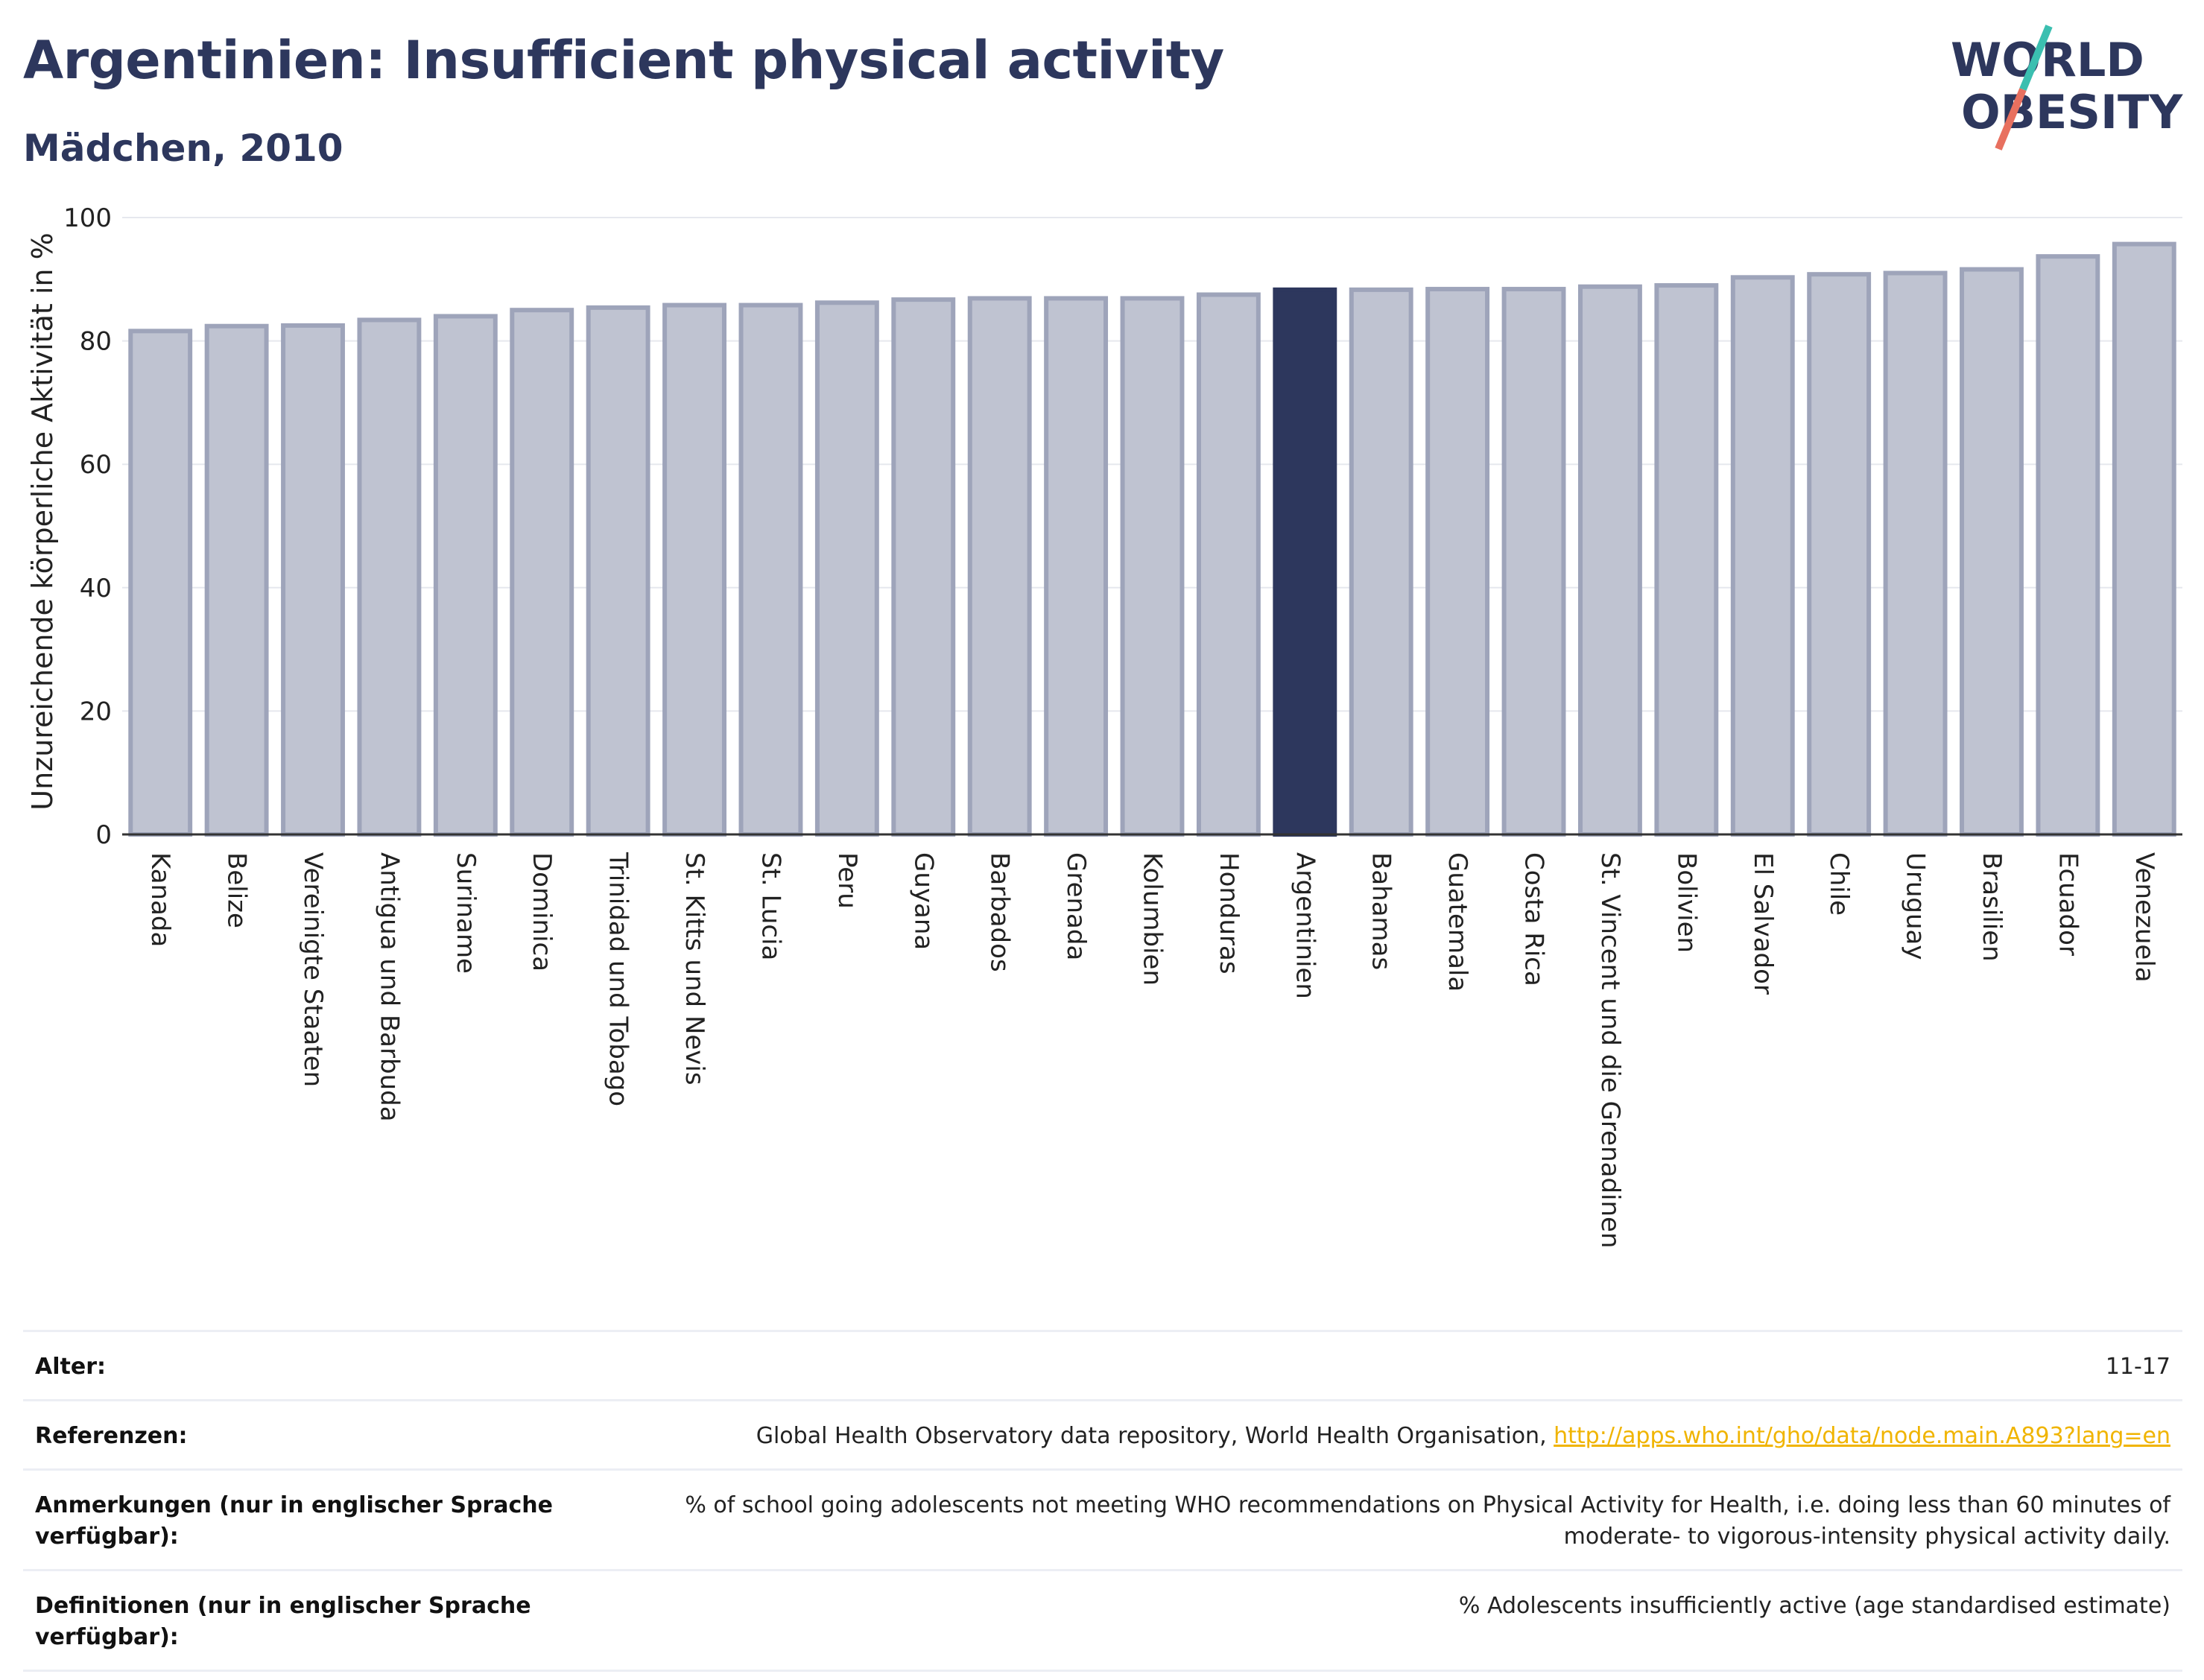 This screenshot has width=2204, height=1680. What do you see at coordinates (237, 890) in the screenshot?
I see `x-category-label: Belize` at bounding box center [237, 890].